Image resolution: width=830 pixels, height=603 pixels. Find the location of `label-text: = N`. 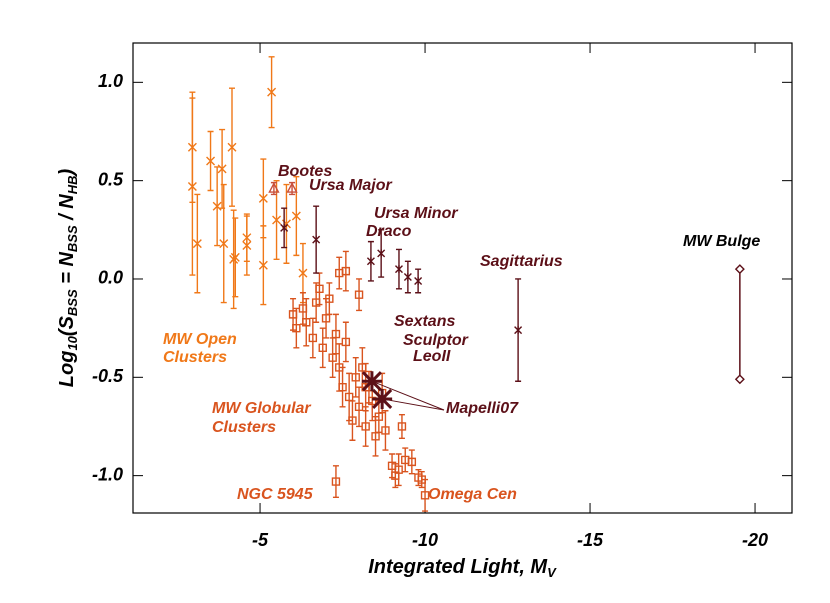

label-text: = N is located at coordinates (67, 271).